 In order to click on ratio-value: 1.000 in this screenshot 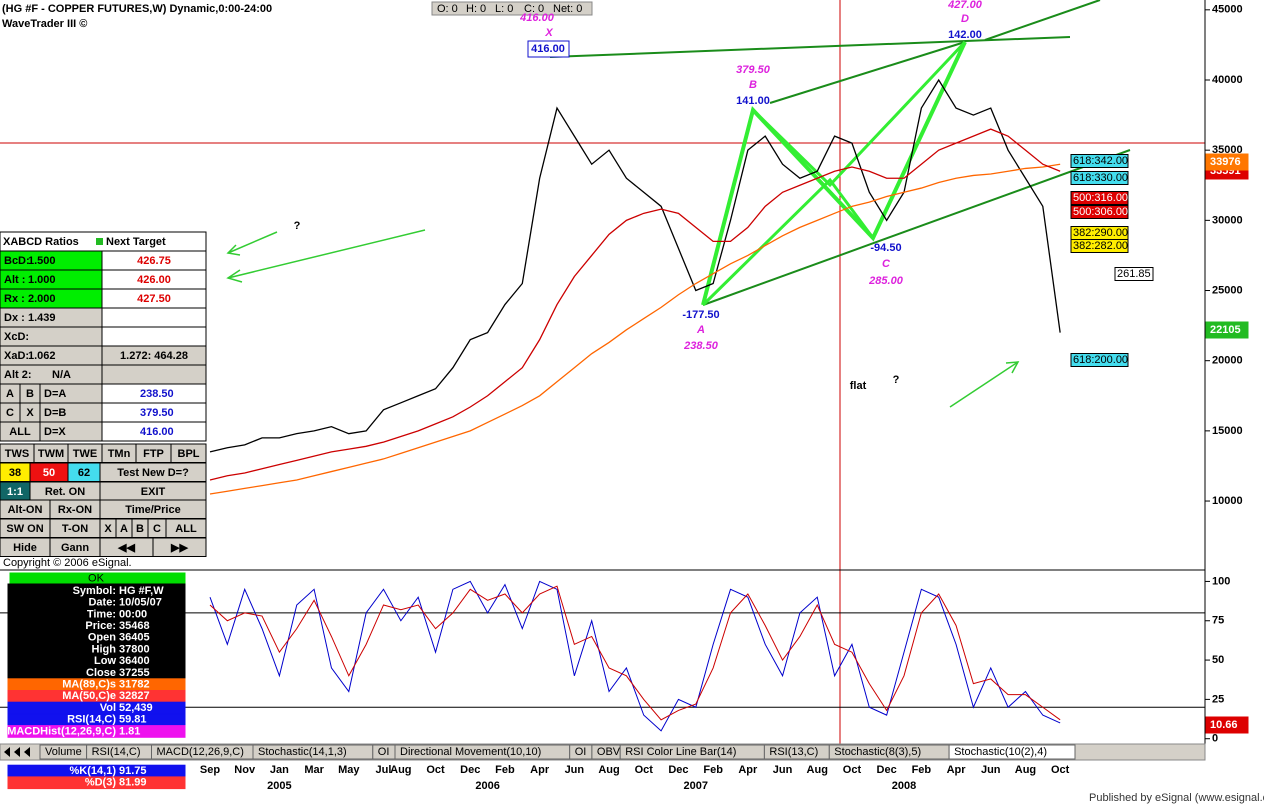, I will do `click(42, 280)`.